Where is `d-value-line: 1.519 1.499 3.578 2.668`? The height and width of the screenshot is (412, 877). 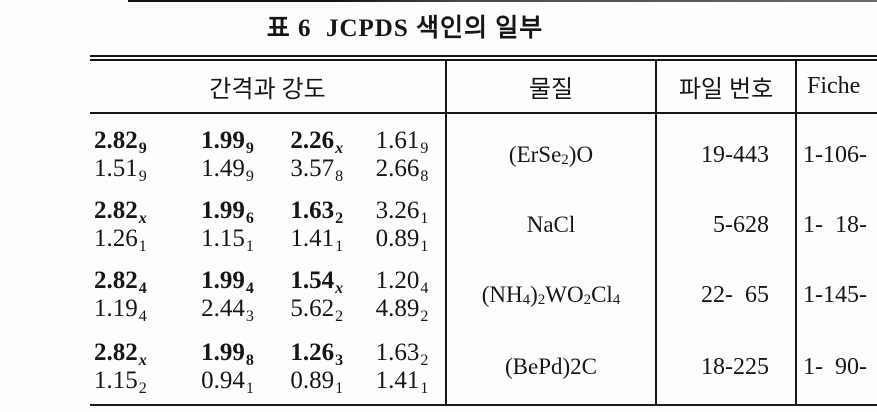 d-value-line: 1.519 1.499 3.578 2.668 is located at coordinates (269, 170).